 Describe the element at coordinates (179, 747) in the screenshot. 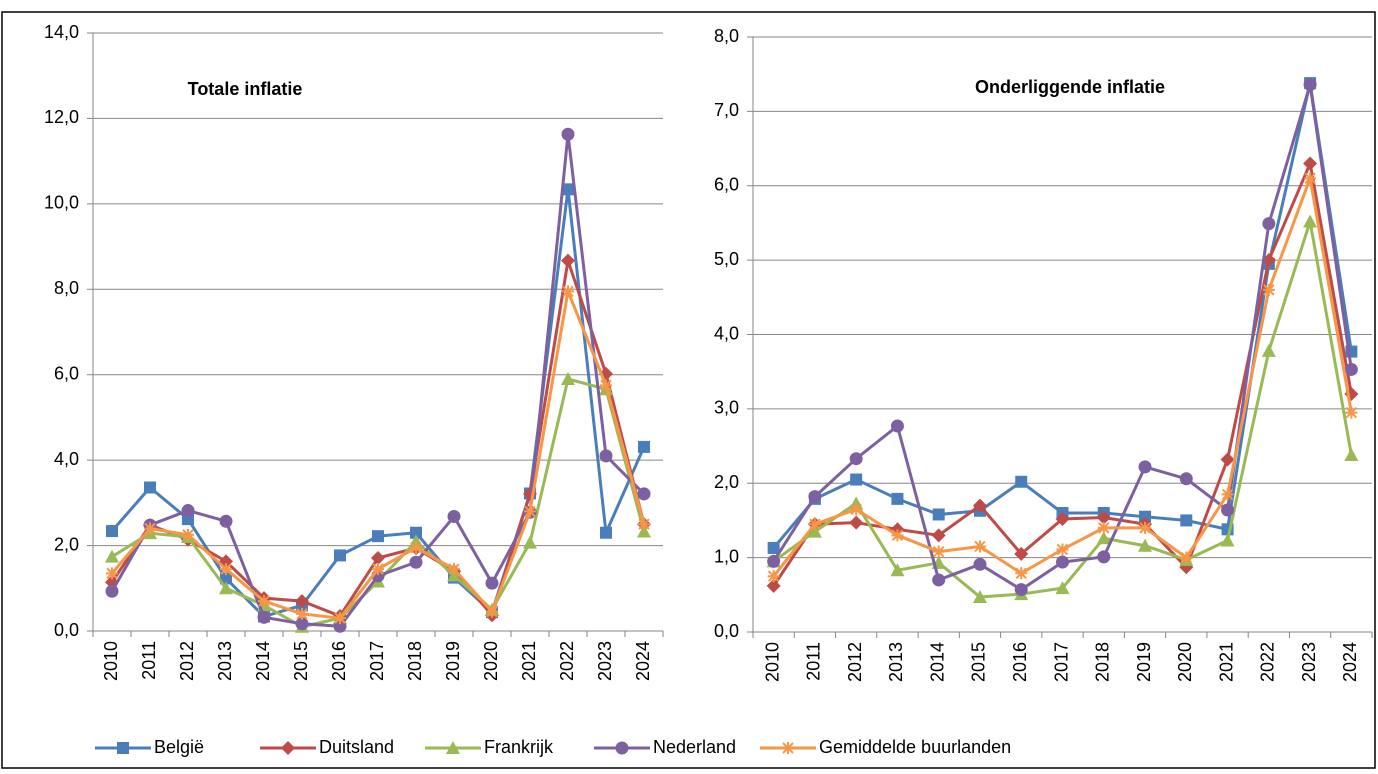

I see `legend-label: België` at that location.